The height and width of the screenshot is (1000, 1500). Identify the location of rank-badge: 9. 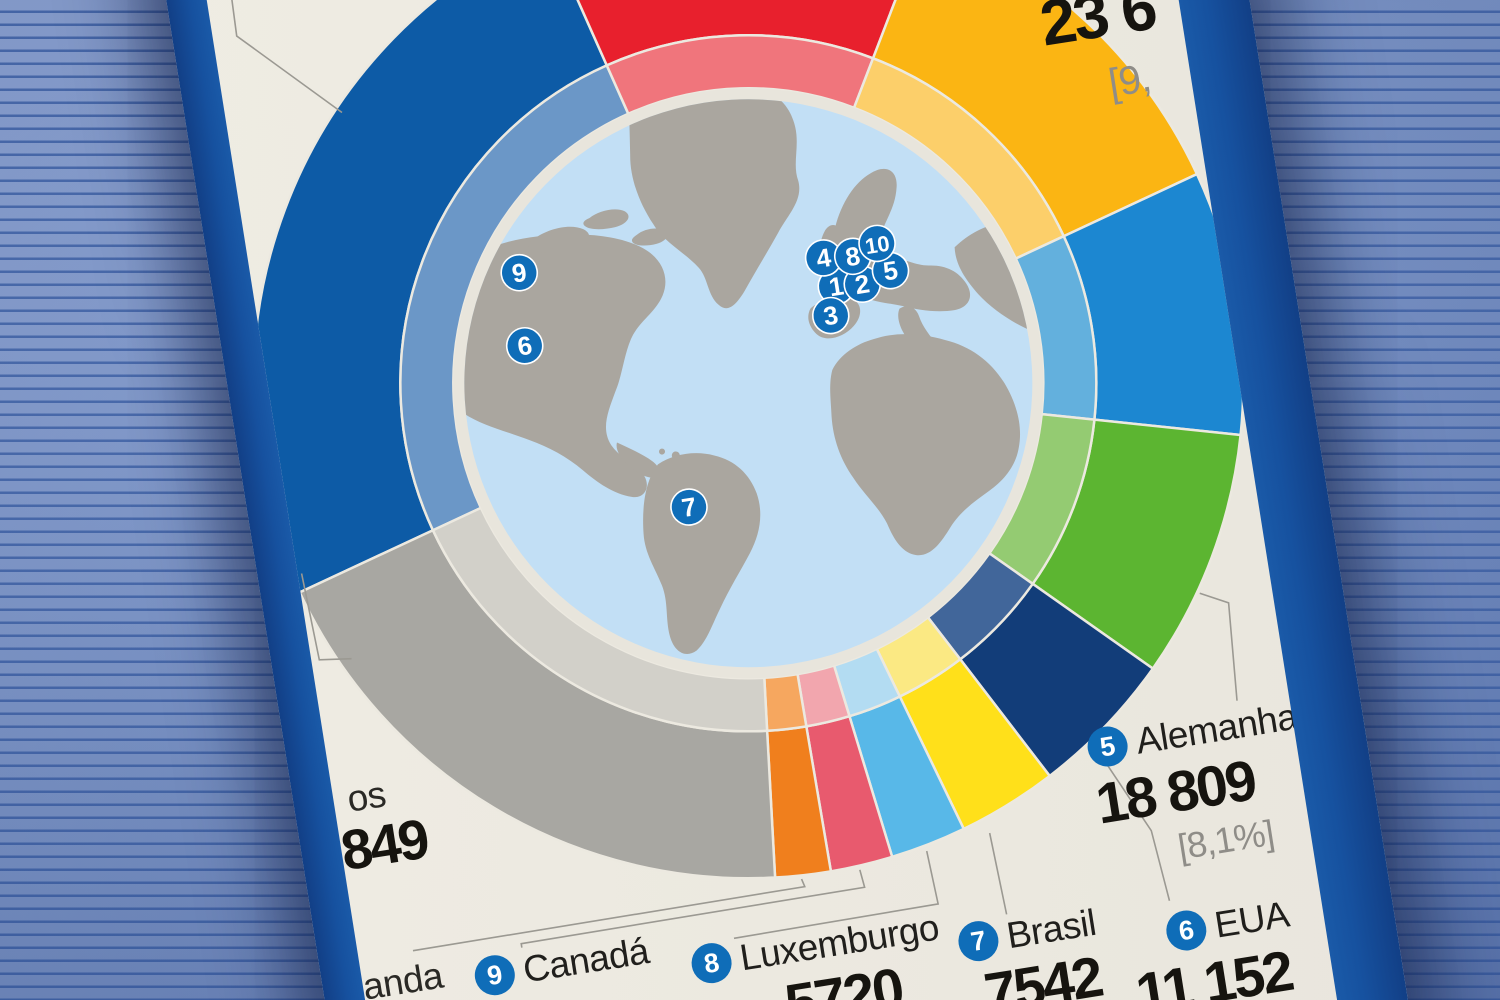
(494, 975).